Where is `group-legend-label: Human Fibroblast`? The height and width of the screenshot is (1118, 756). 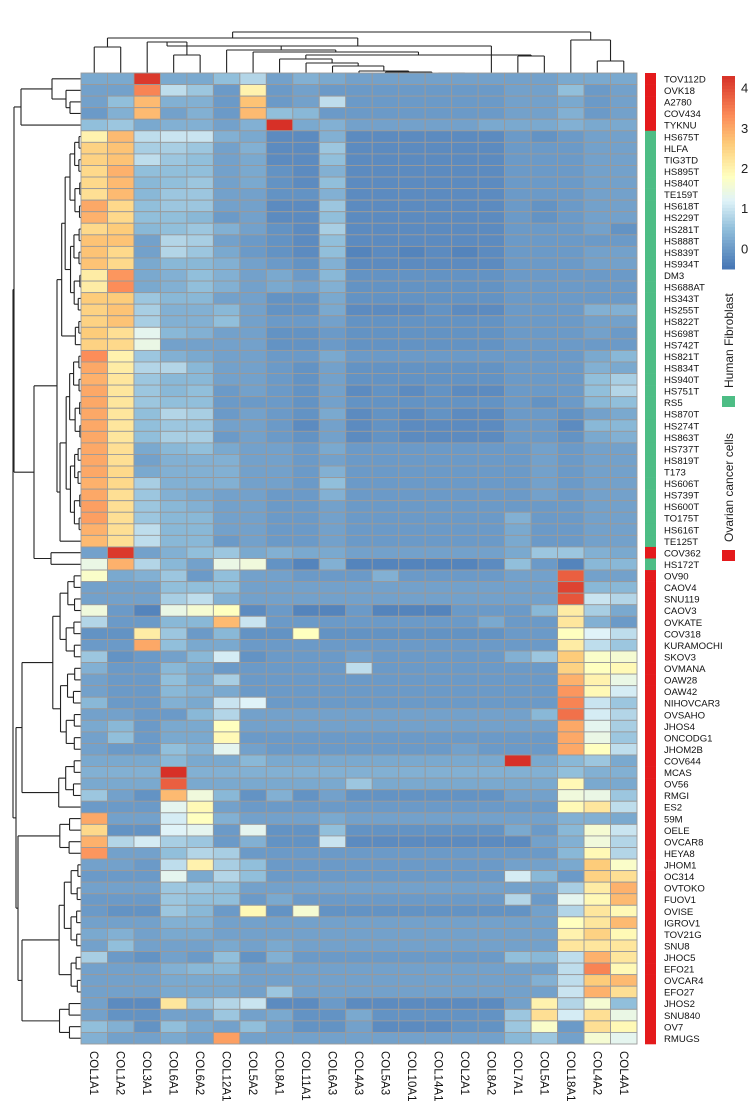
group-legend-label: Human Fibroblast is located at coordinates (729, 340).